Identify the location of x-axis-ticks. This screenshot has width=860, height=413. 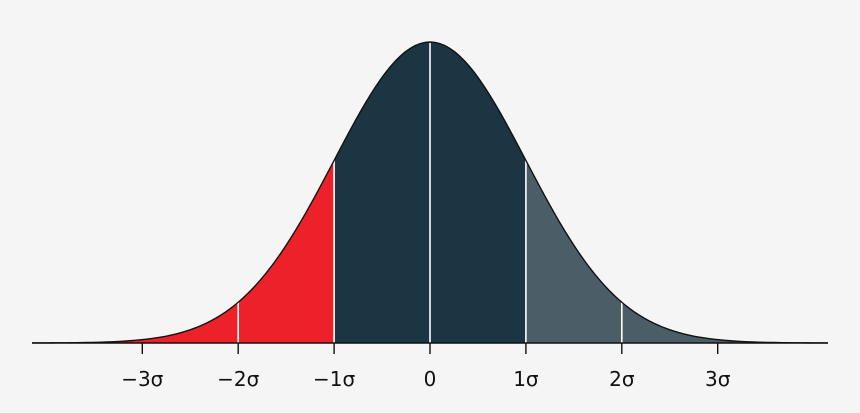
(430, 348).